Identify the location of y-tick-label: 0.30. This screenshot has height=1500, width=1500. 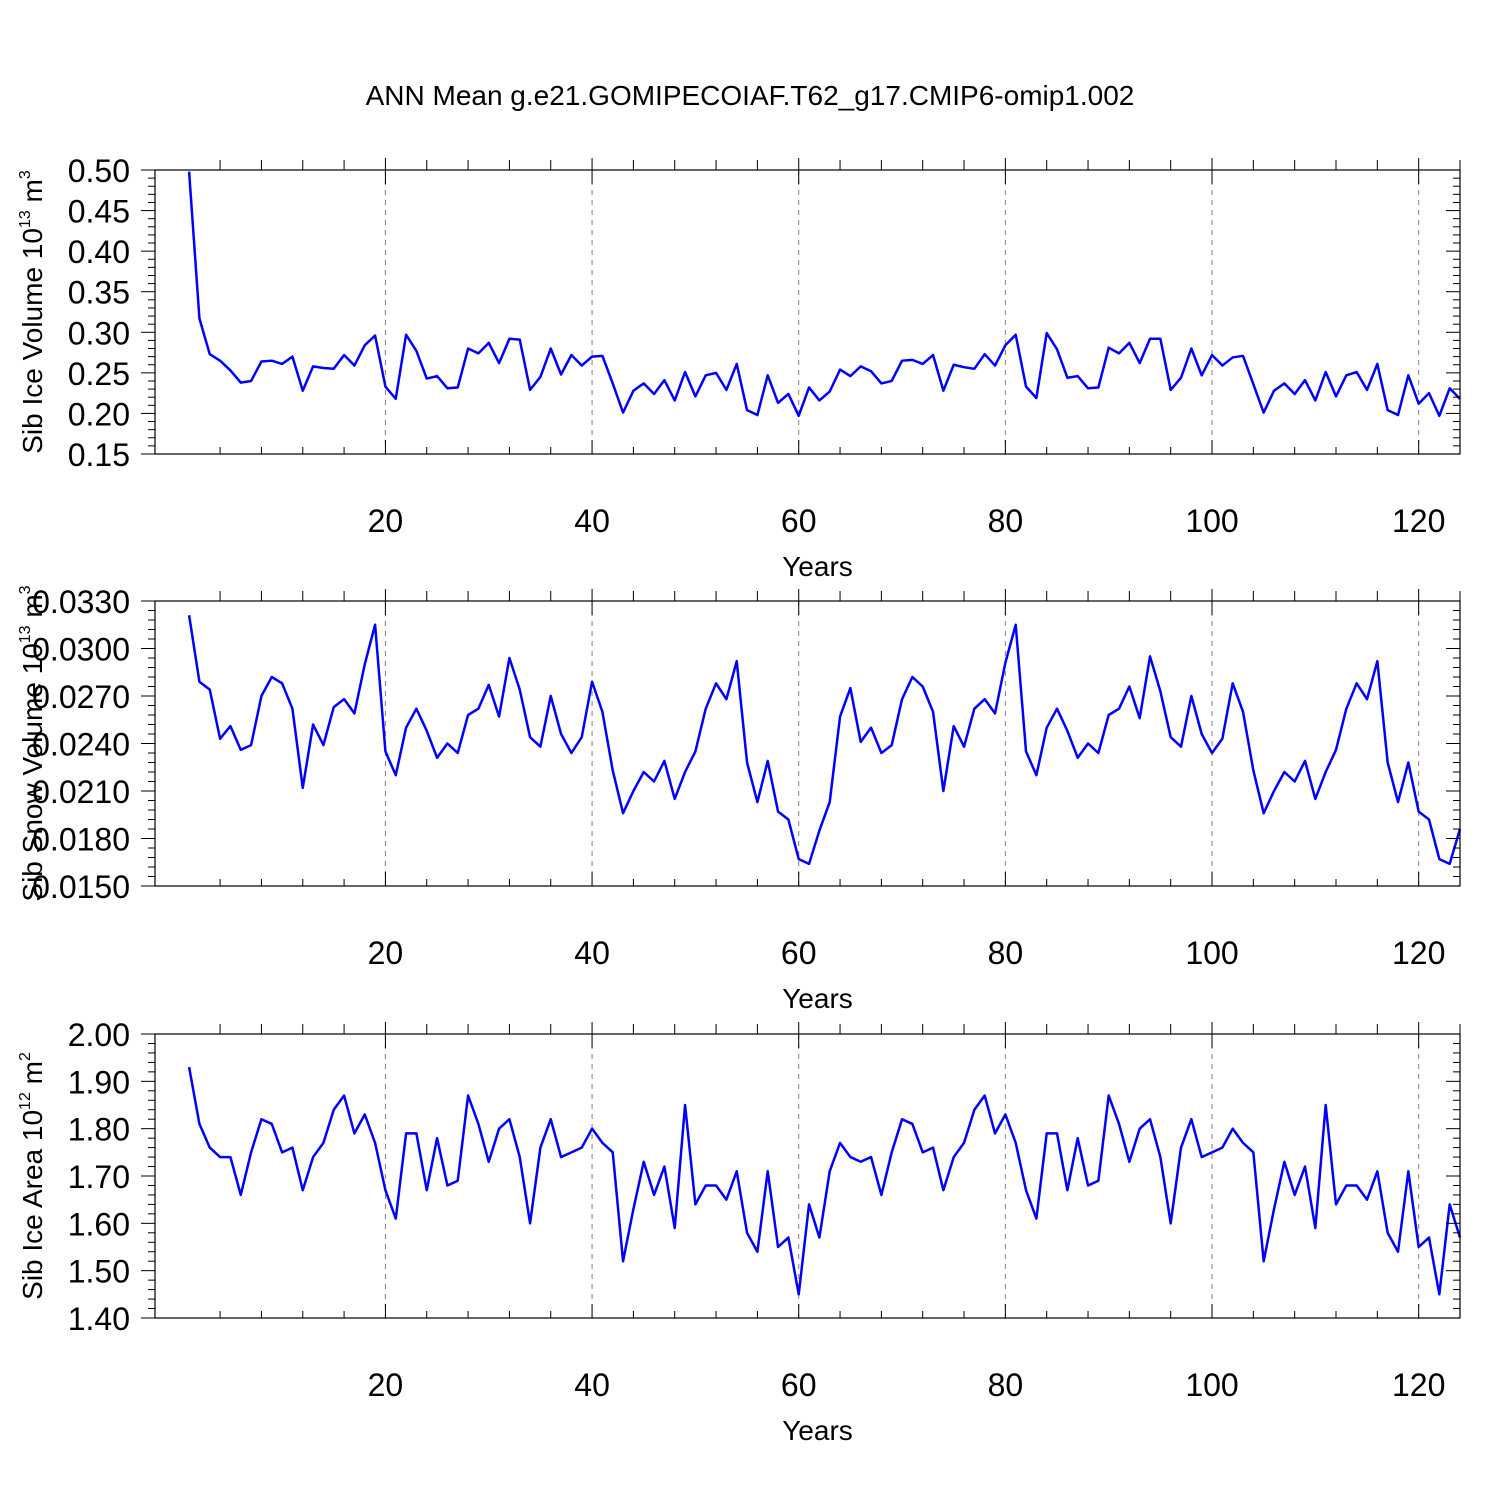
(99, 333).